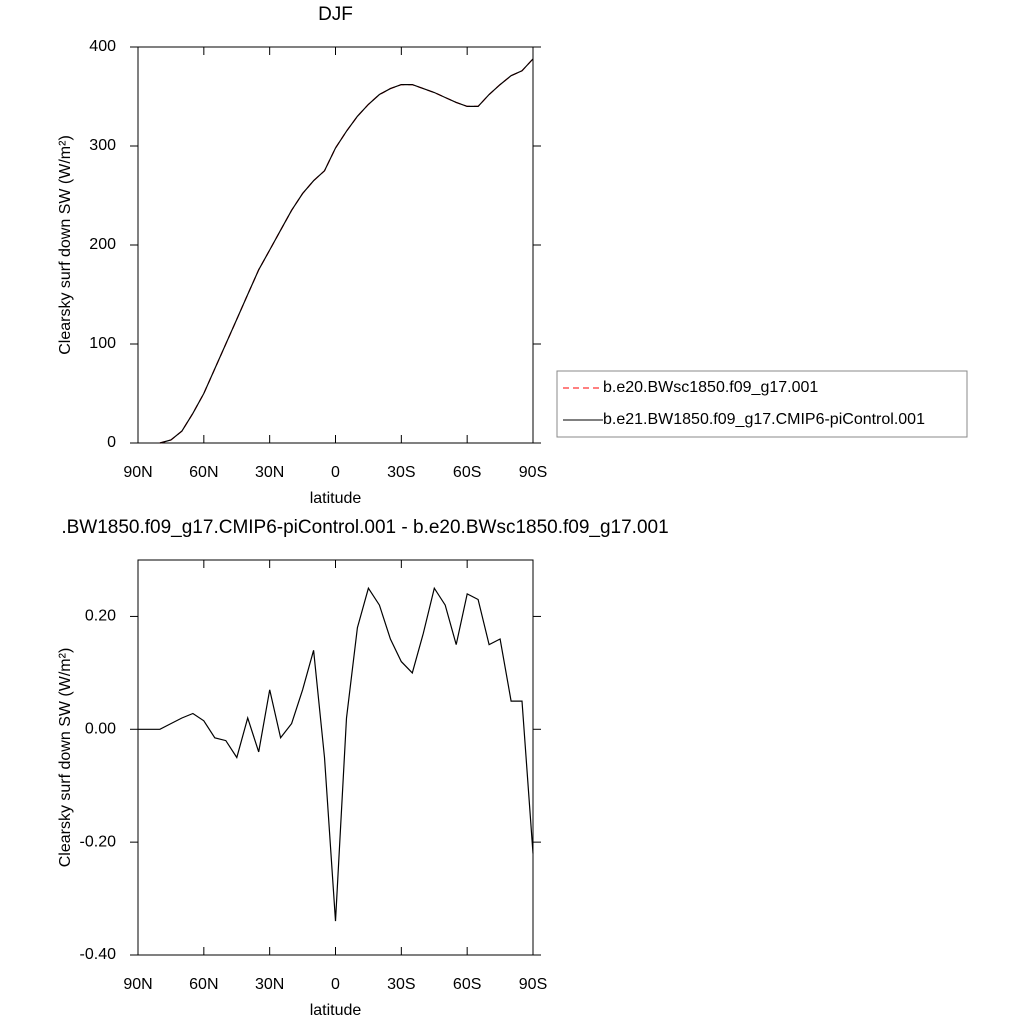 The image size is (1024, 1029). Describe the element at coordinates (335, 14) in the screenshot. I see `chart-title: DJF` at that location.